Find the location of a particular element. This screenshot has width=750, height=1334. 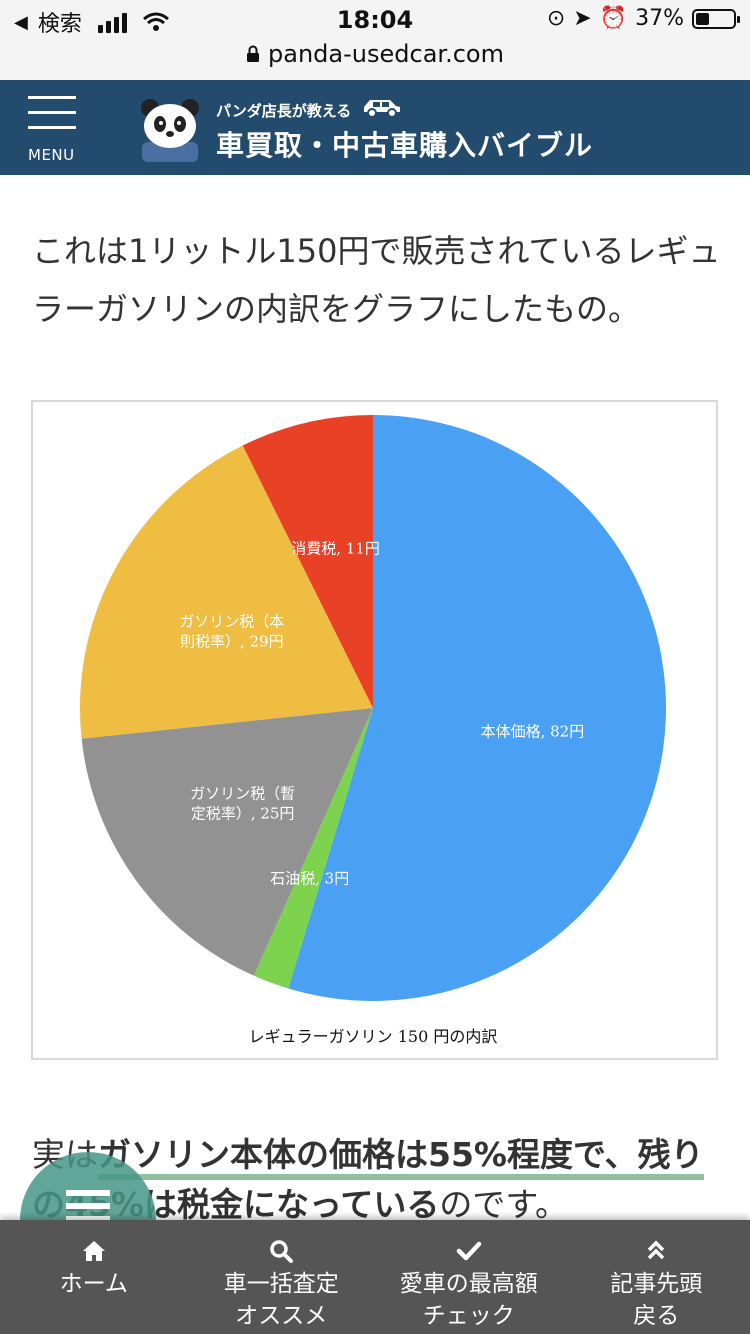

nav-back-to-top: 記事先頭 戻る is located at coordinates (656, 1277).